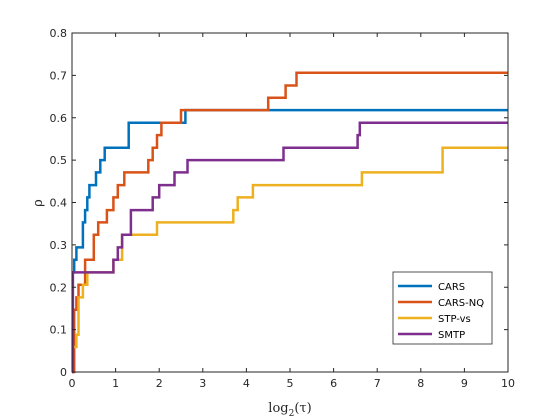  I want to click on x-tick-label: 3, so click(202, 383).